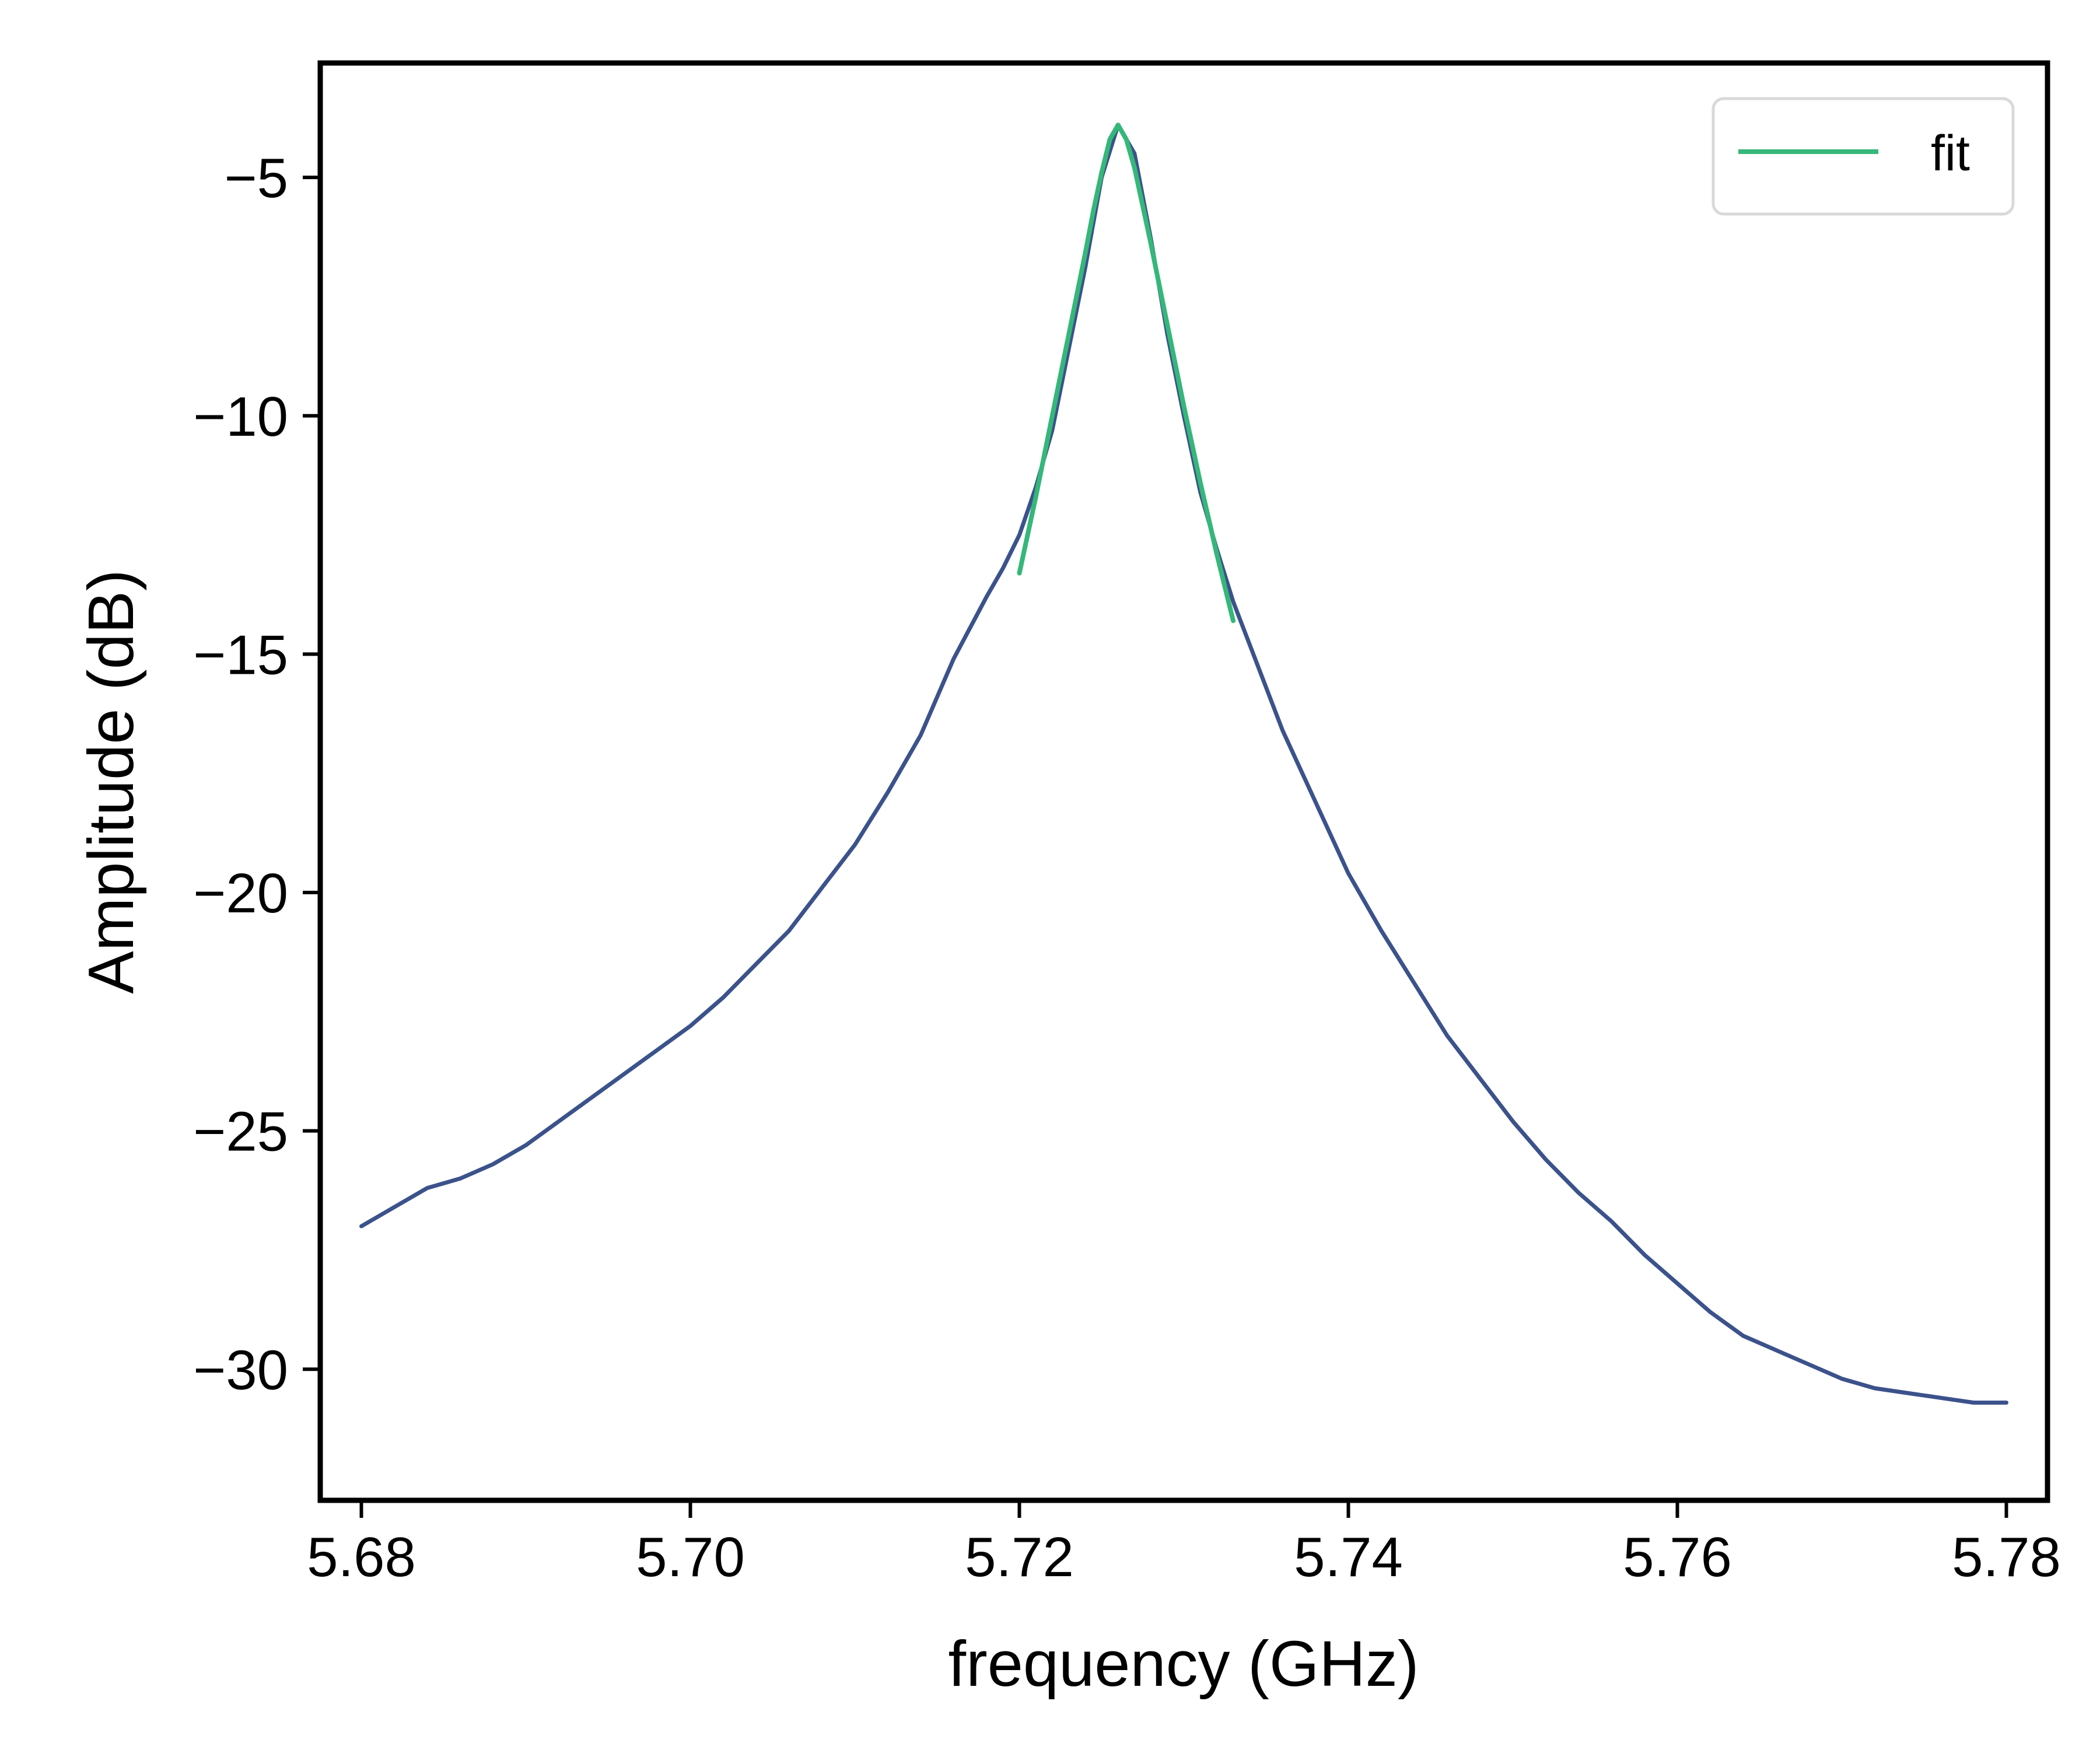  What do you see at coordinates (361, 1557) in the screenshot?
I see `x-tick-label: 5.68` at bounding box center [361, 1557].